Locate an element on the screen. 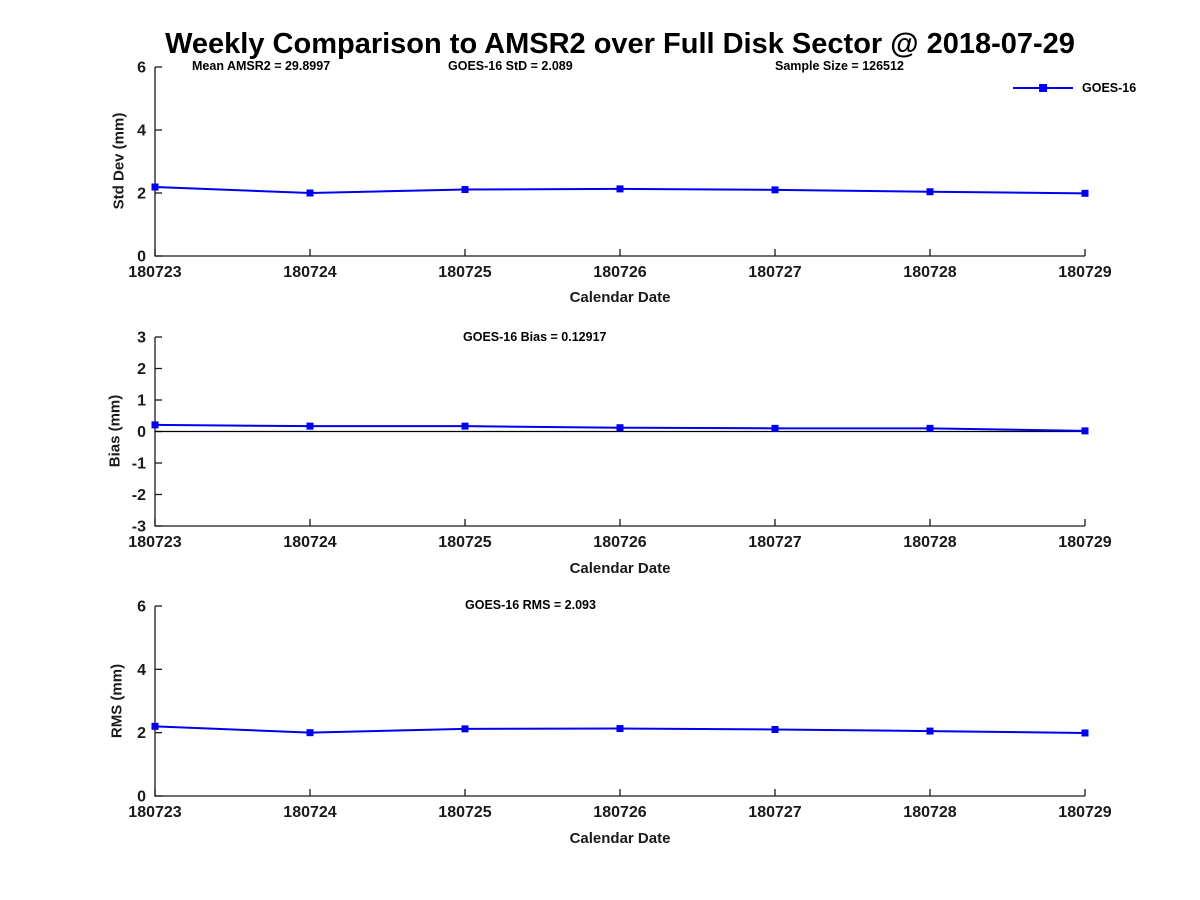 This screenshot has height=900, width=1200. annotation-goes16-rms: GOES-16 RMS = 2.093 is located at coordinates (530, 605).